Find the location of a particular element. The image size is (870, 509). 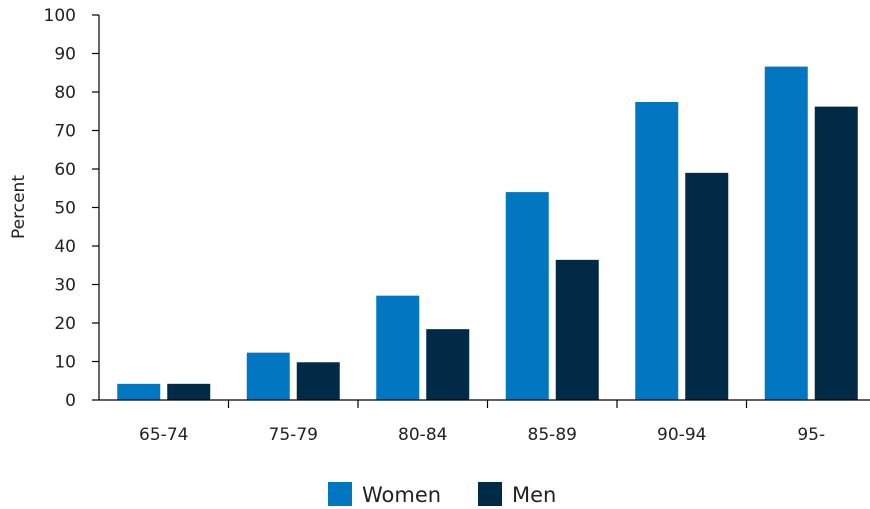

y-tick-label: 20 is located at coordinates (65, 324).